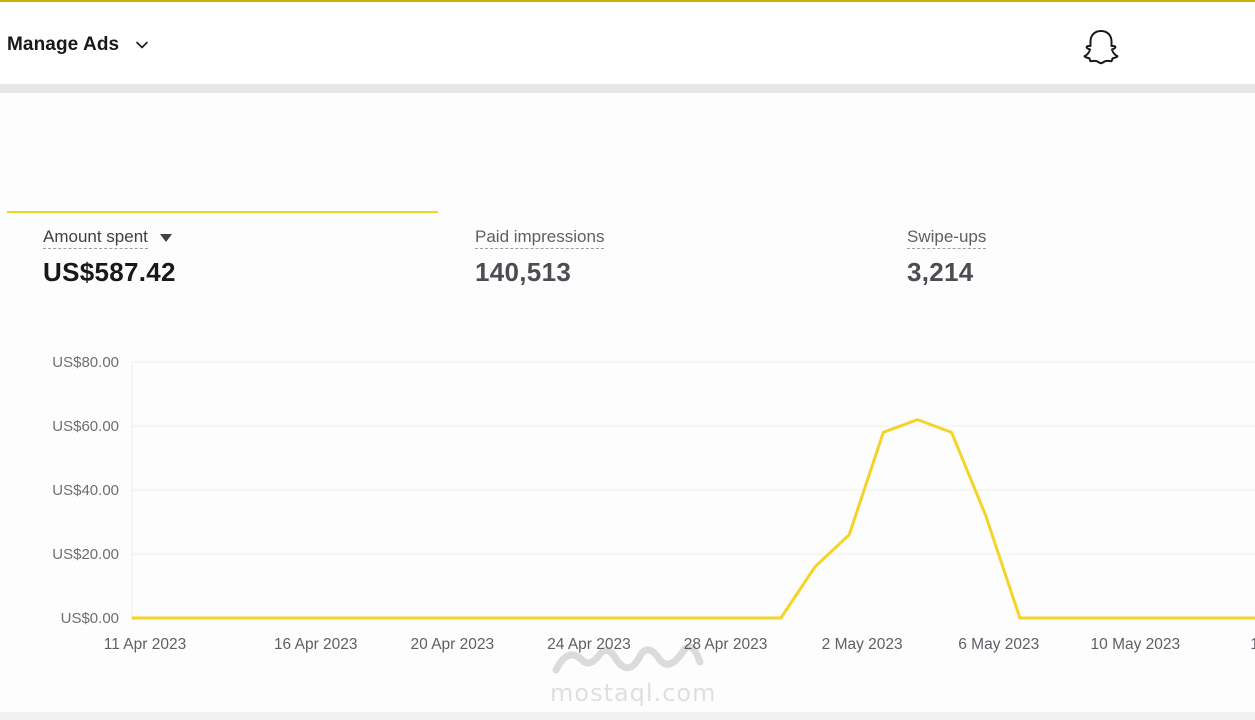 The image size is (1255, 720). Describe the element at coordinates (862, 644) in the screenshot. I see `x-tick-label: 2 May 2023` at that location.